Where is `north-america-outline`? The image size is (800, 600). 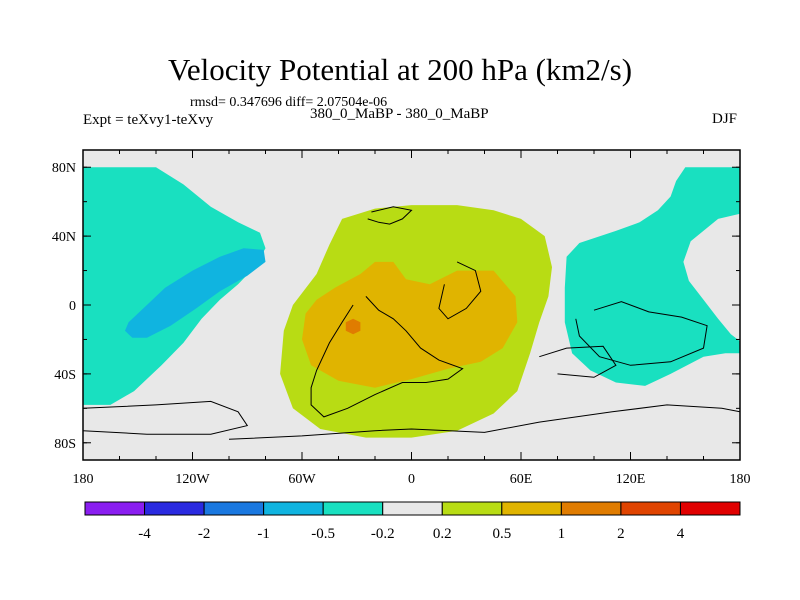 north-america-outline is located at coordinates (390, 215).